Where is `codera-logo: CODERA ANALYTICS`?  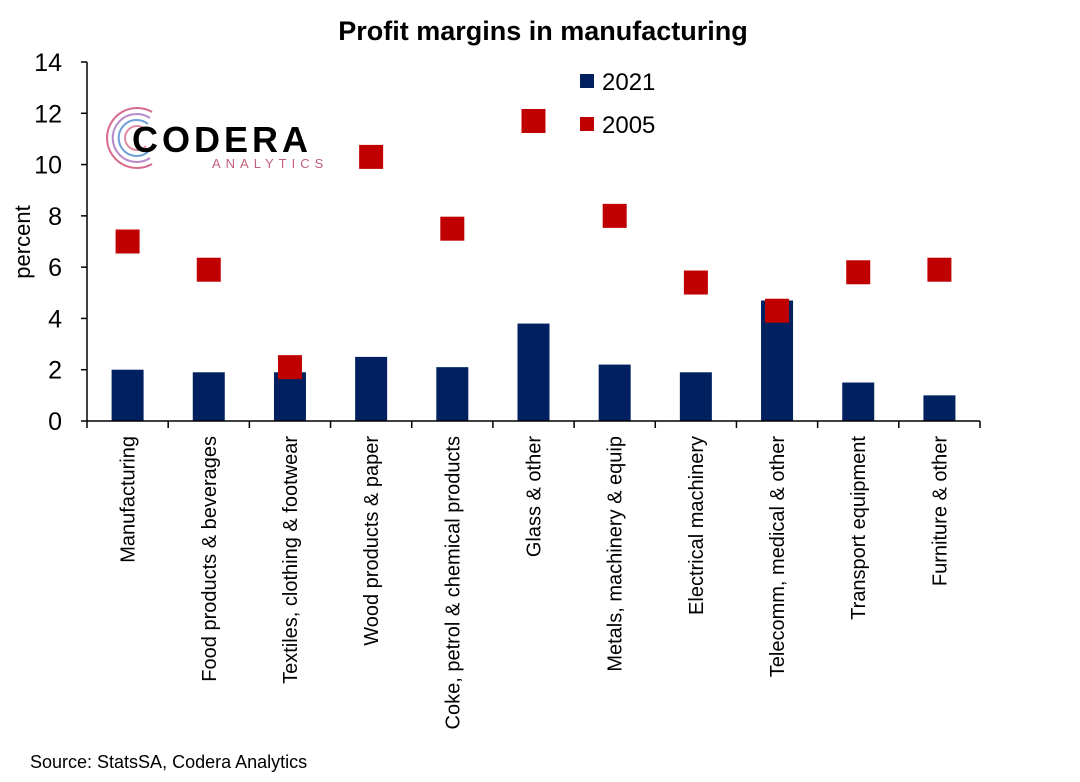
codera-logo: CODERA ANALYTICS is located at coordinates (217, 139).